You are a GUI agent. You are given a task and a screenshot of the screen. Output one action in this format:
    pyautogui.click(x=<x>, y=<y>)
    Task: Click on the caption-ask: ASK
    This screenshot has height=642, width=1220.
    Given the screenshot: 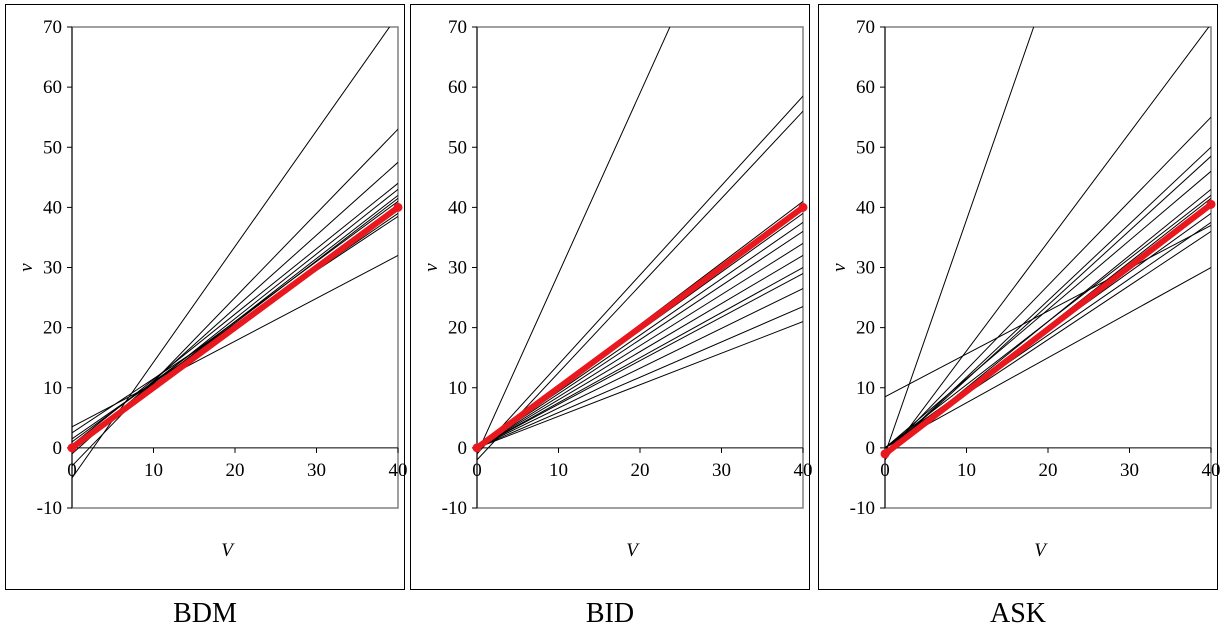 What is the action you would take?
    pyautogui.click(x=1017, y=613)
    